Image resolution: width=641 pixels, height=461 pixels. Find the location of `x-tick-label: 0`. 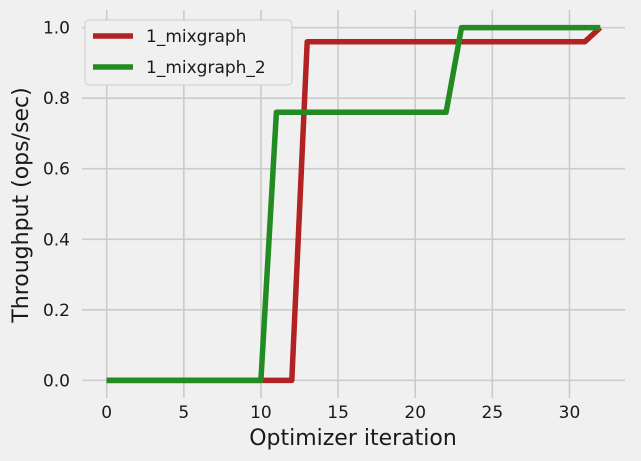

x-tick-label: 0 is located at coordinates (106, 413).